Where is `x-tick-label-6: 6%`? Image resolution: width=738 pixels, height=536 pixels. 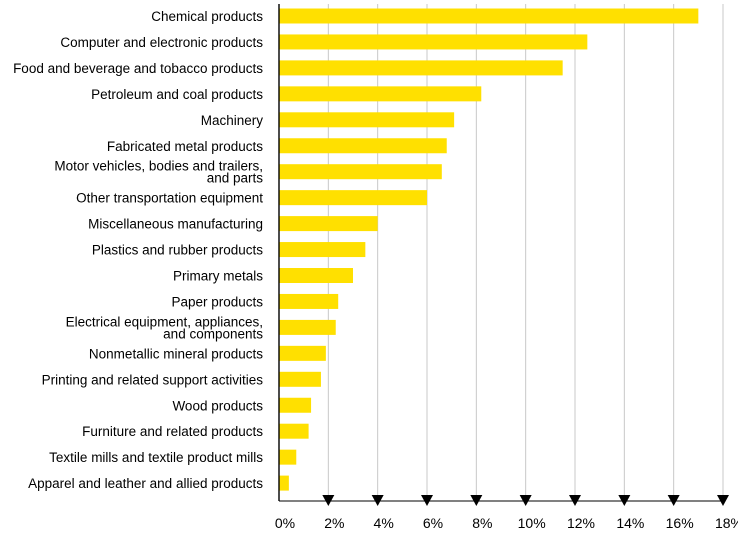
x-tick-label-6: 6% is located at coordinates (433, 523).